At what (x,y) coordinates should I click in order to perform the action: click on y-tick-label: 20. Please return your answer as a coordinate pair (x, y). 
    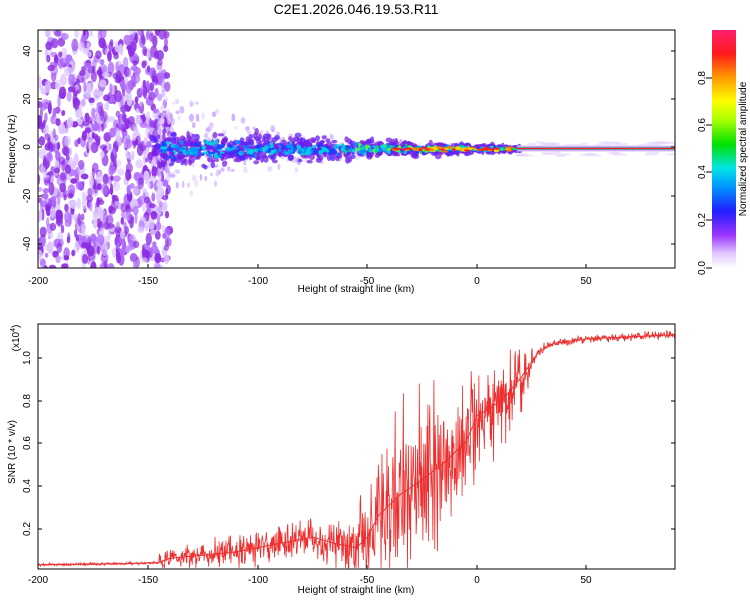
    Looking at the image, I should click on (27, 99).